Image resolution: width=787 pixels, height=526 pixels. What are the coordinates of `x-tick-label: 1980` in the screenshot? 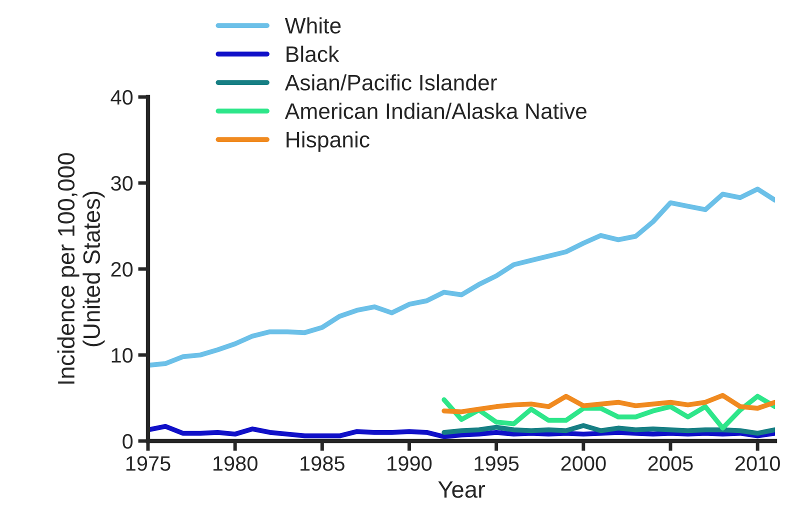 It's located at (236, 463).